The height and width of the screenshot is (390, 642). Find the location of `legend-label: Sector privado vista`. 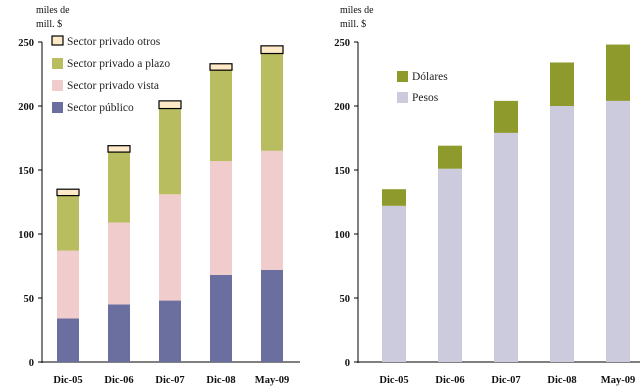

legend-label: Sector privado vista is located at coordinates (113, 86).